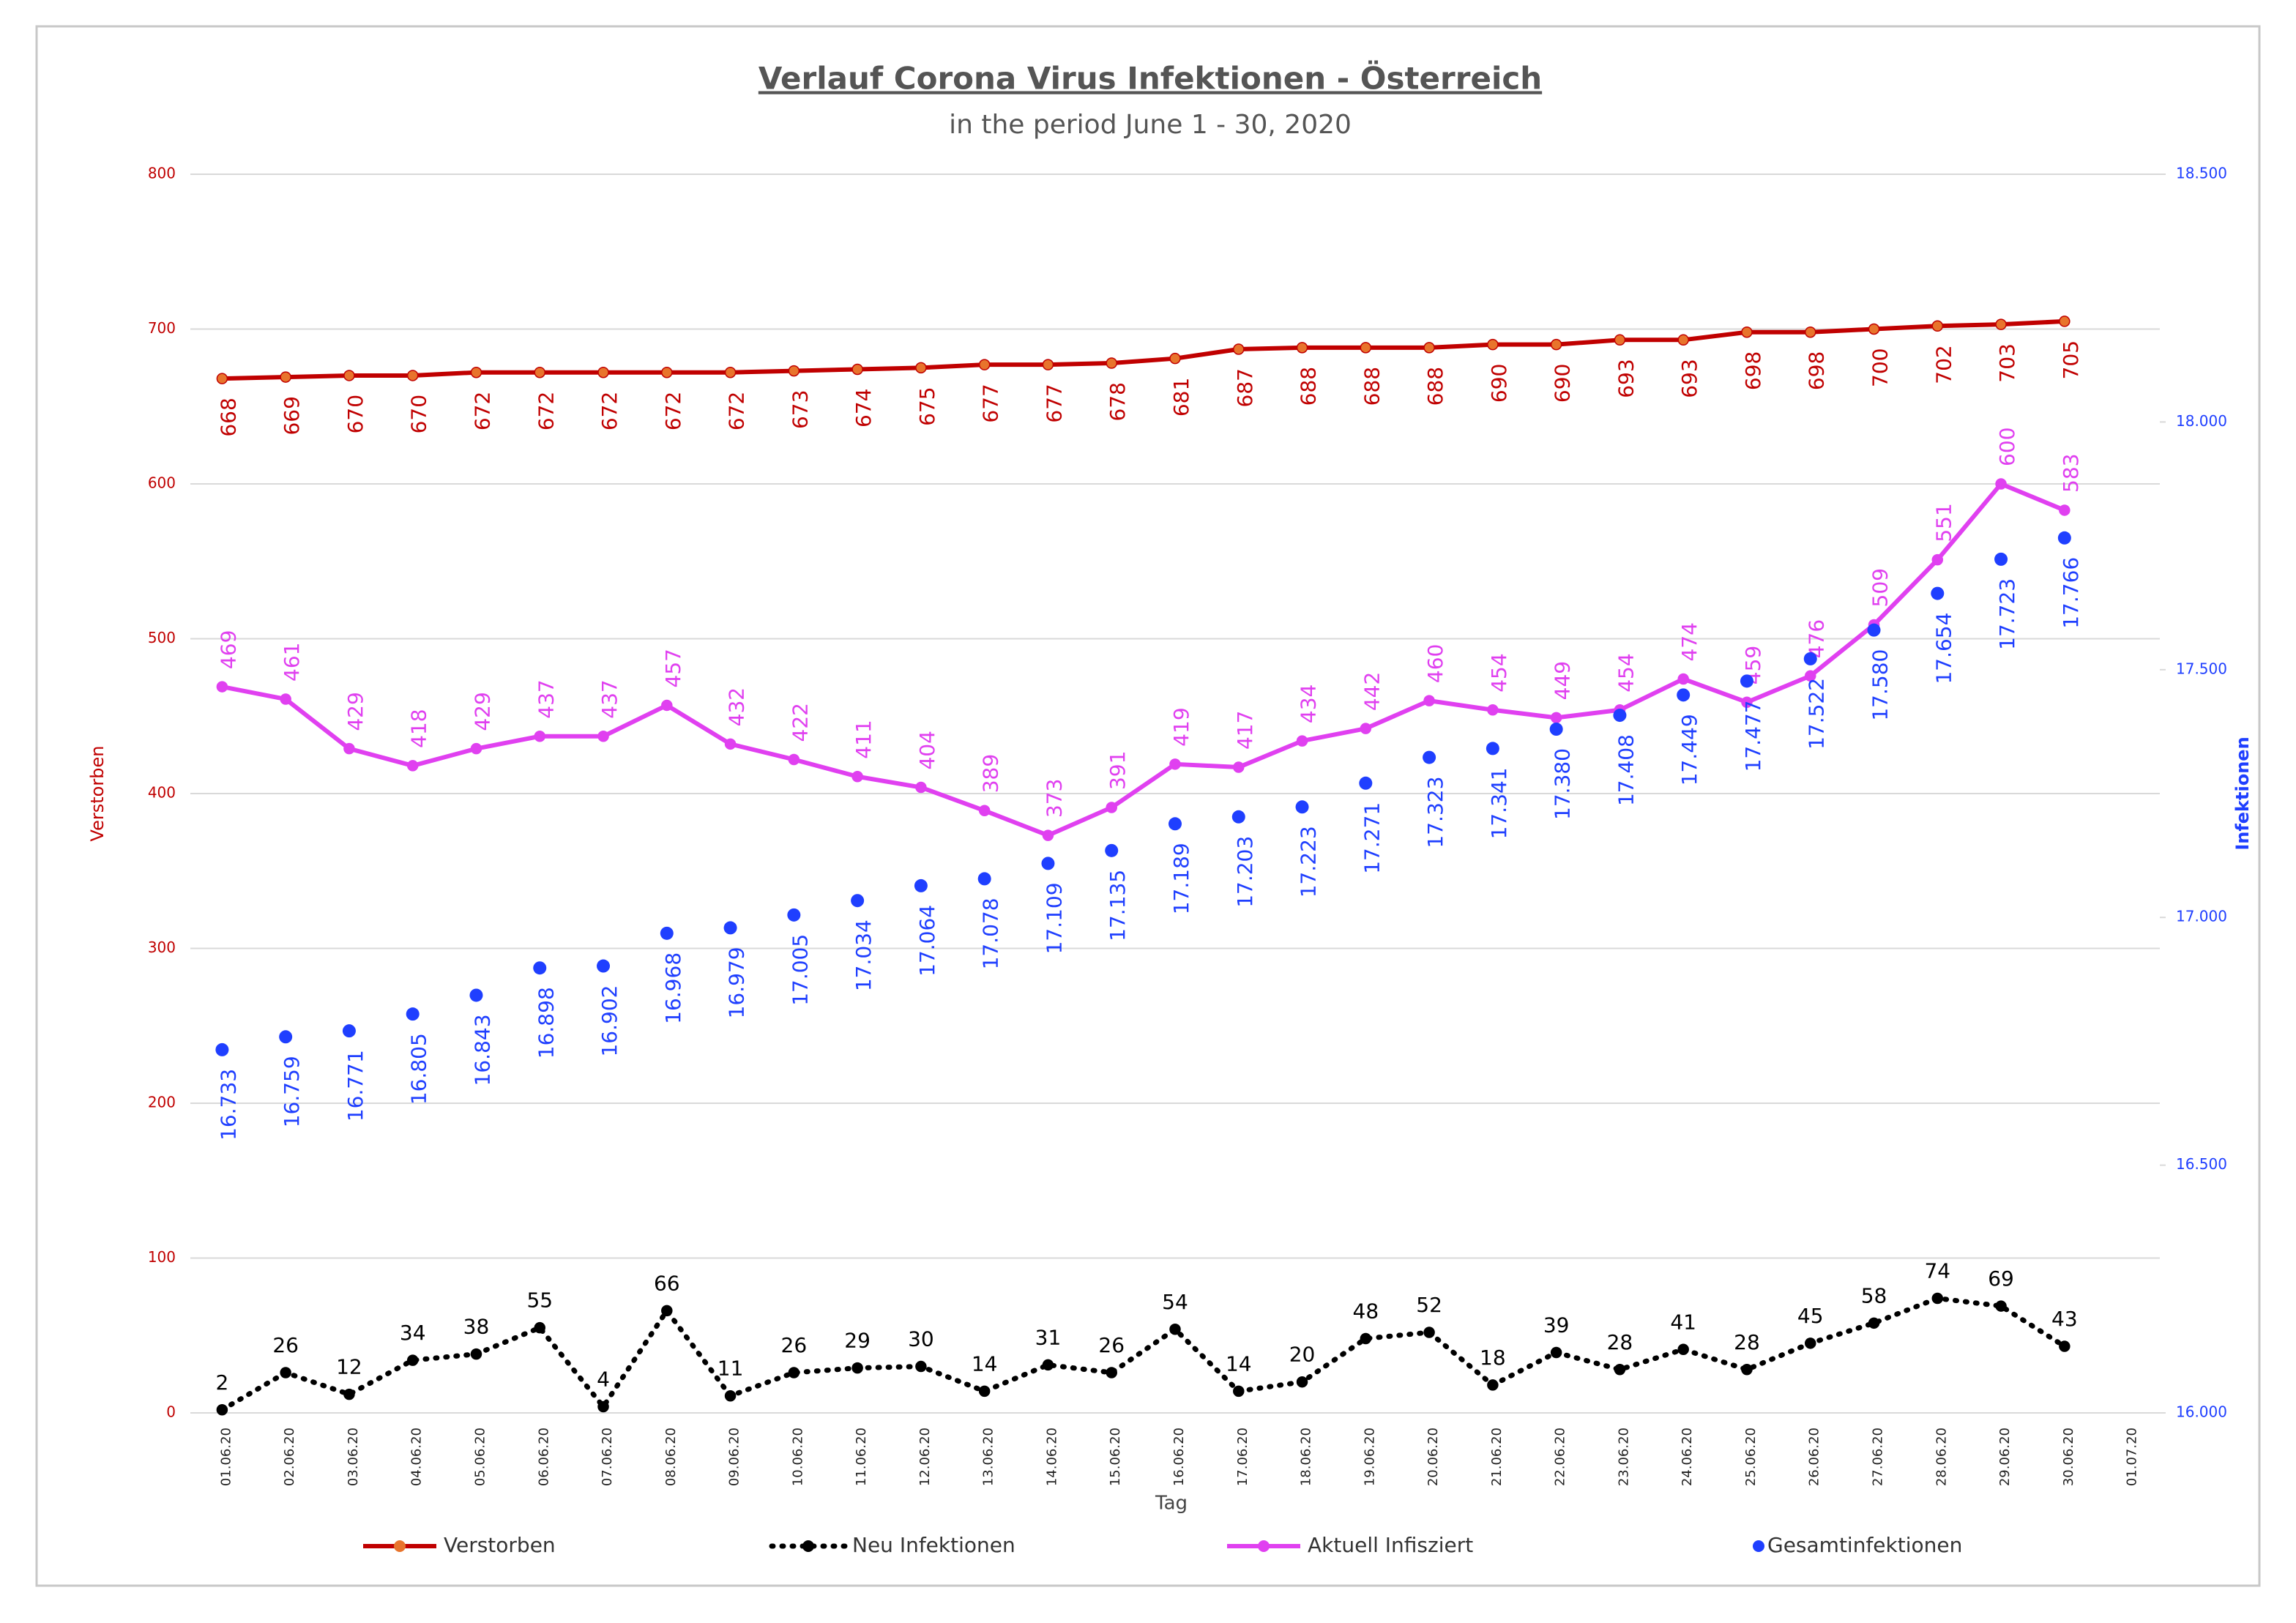  Describe the element at coordinates (1245, 730) in the screenshot. I see `data-label: 417` at that location.